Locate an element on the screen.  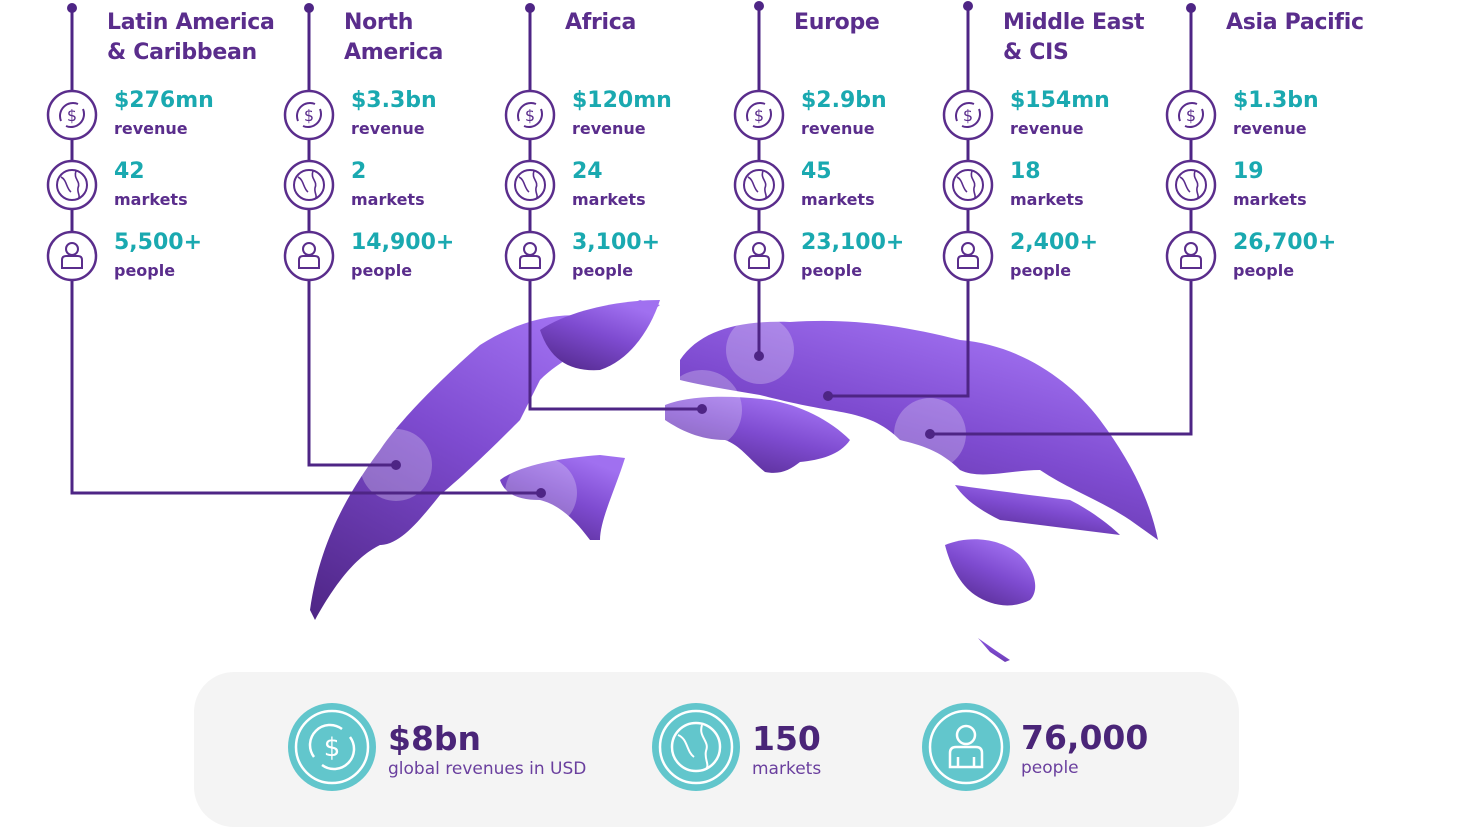
stat-value: $1.3bn is located at coordinates (1276, 100).